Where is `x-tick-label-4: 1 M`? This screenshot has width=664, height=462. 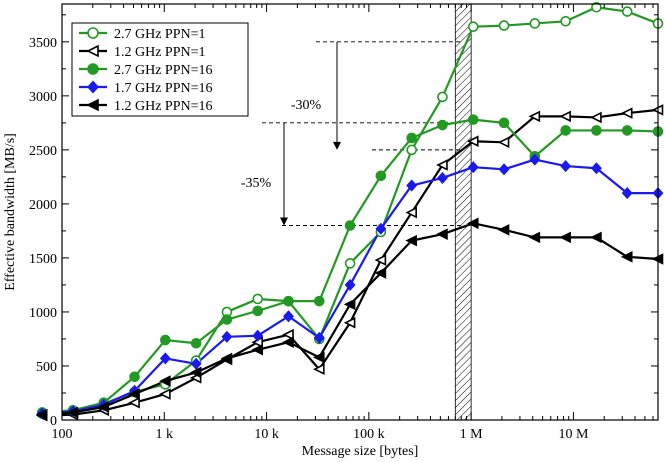
x-tick-label-4: 1 M is located at coordinates (472, 434).